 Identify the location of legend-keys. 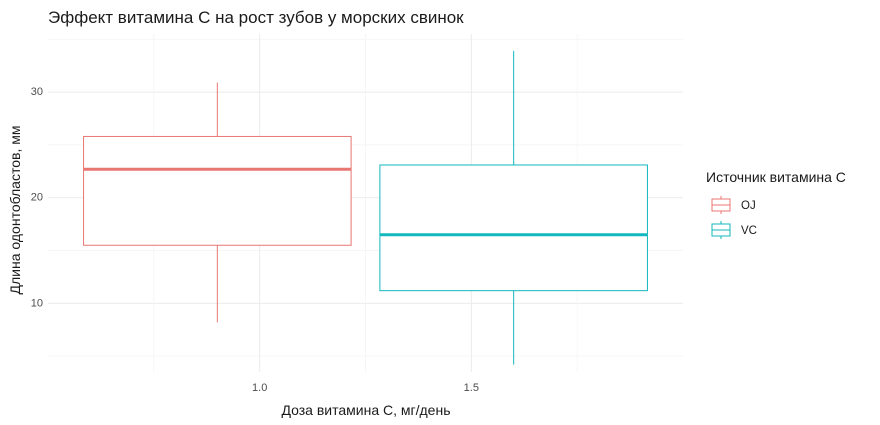
(721, 217).